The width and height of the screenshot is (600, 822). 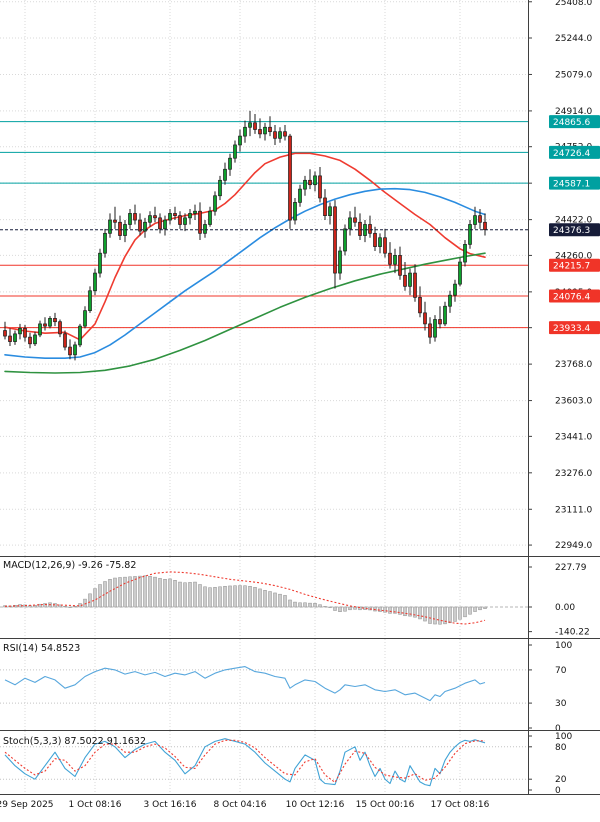 What do you see at coordinates (385, 805) in the screenshot?
I see `time-label: 15 Oct 00:16` at bounding box center [385, 805].